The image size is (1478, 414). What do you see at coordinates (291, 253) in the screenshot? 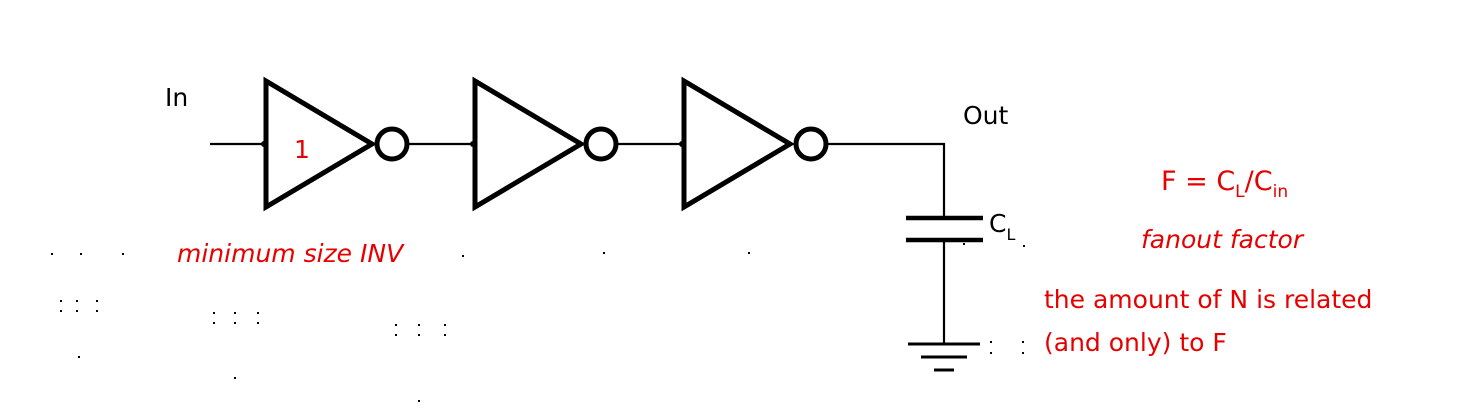
I see `min-size-note: minimum size INV` at bounding box center [291, 253].